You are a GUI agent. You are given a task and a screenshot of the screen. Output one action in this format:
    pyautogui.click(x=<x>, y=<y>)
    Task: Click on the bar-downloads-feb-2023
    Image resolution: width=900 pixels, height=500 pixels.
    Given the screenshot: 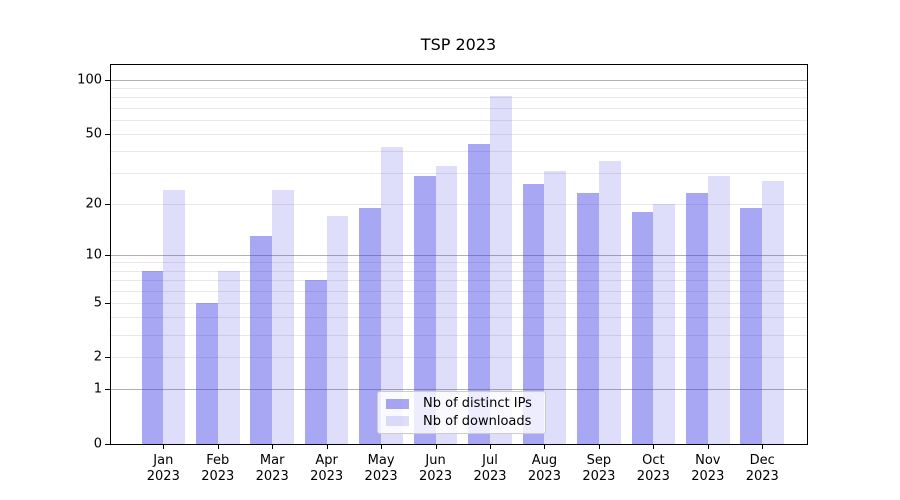 What is the action you would take?
    pyautogui.click(x=228, y=357)
    